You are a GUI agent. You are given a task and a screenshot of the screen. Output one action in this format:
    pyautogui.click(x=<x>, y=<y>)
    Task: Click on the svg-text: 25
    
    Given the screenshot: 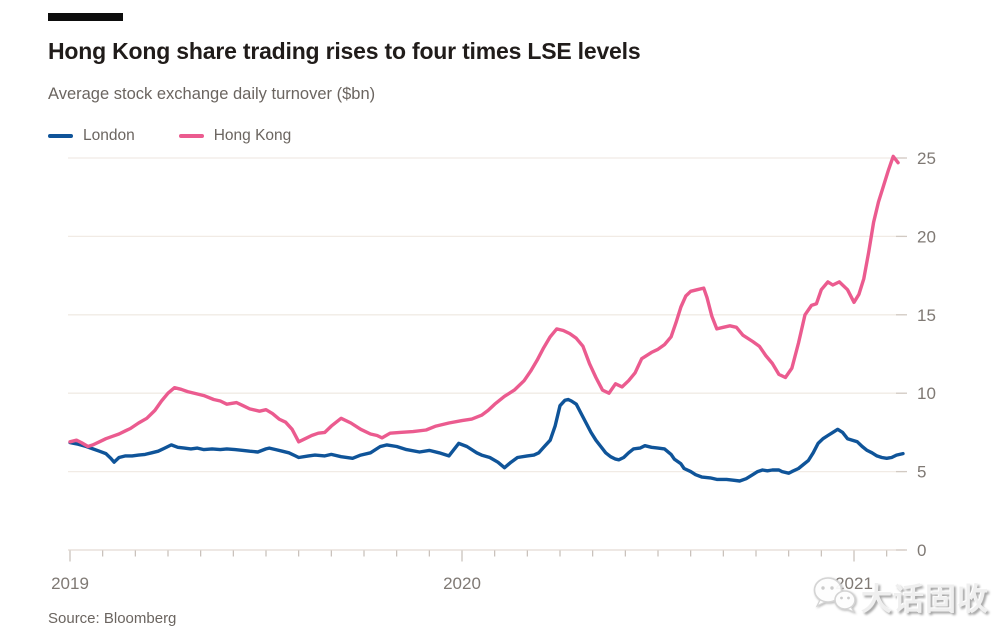 What is the action you would take?
    pyautogui.click(x=926, y=158)
    